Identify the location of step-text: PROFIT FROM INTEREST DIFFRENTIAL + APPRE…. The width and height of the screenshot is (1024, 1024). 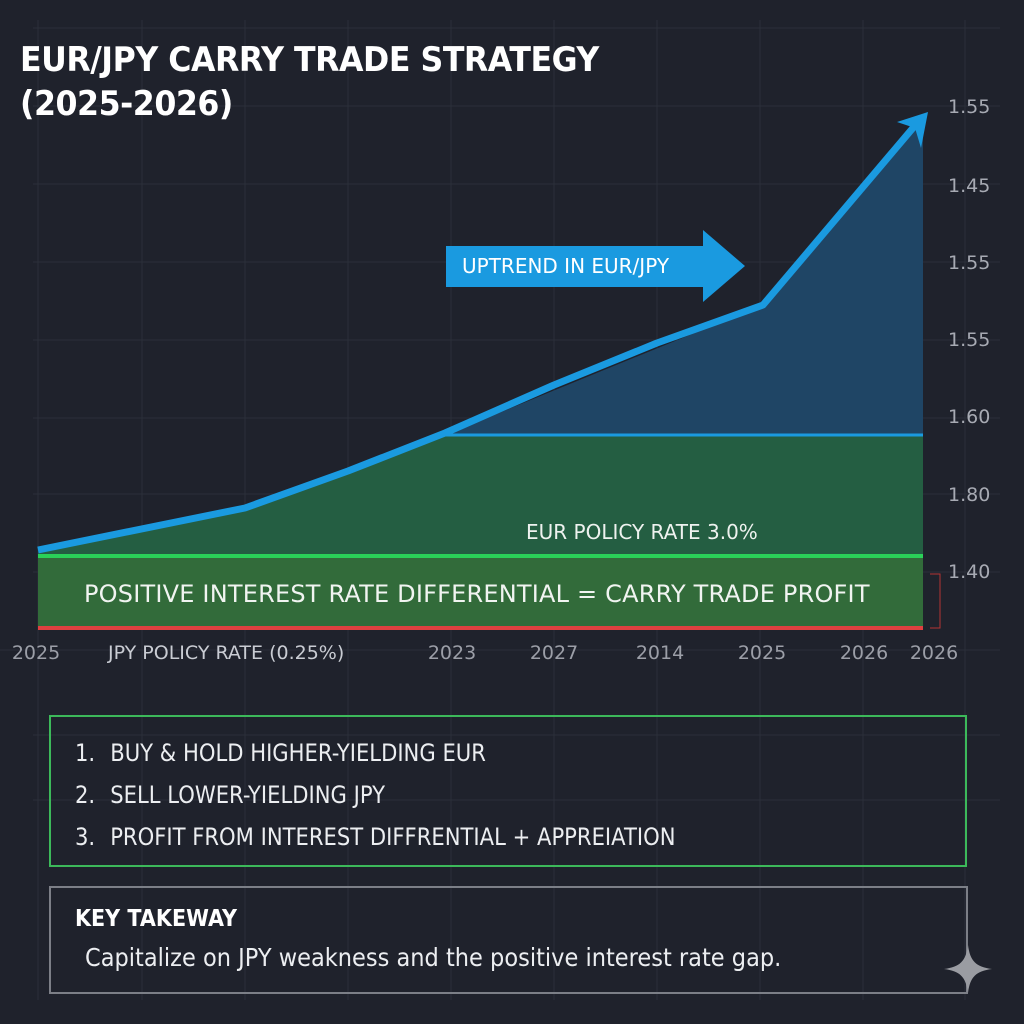
(393, 837).